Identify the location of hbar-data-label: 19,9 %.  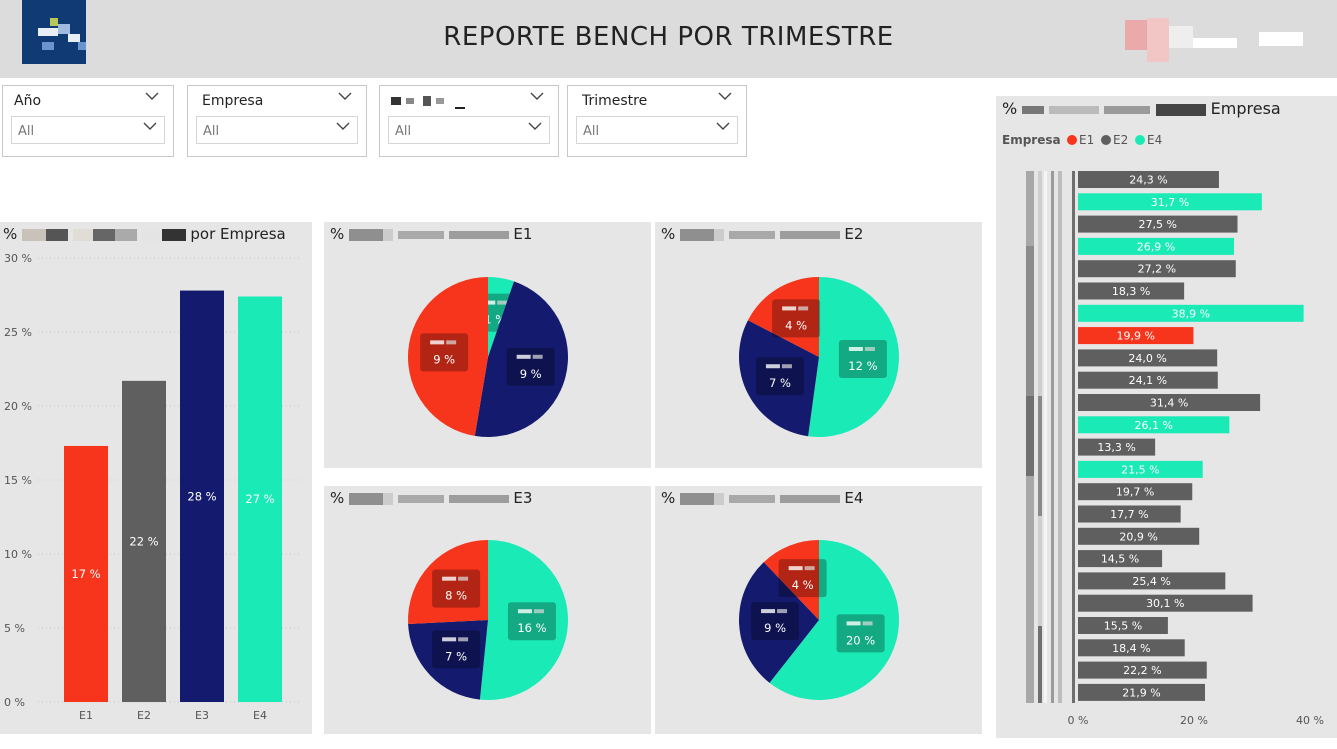
(1135, 336).